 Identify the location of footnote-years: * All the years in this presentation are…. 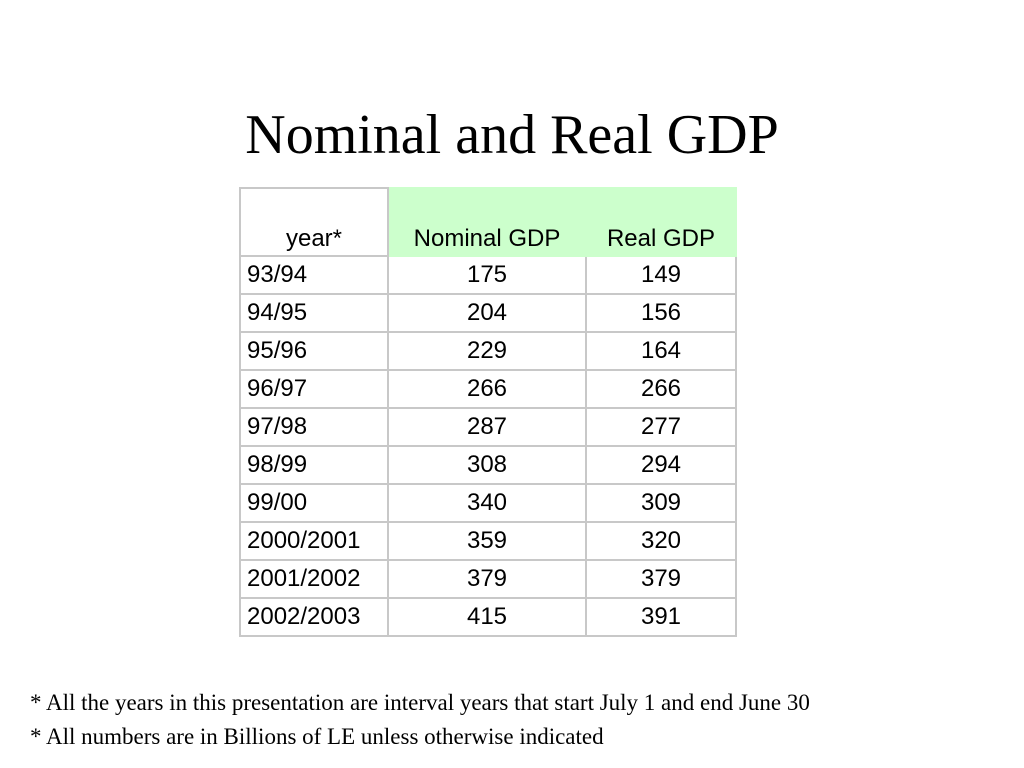
(420, 702).